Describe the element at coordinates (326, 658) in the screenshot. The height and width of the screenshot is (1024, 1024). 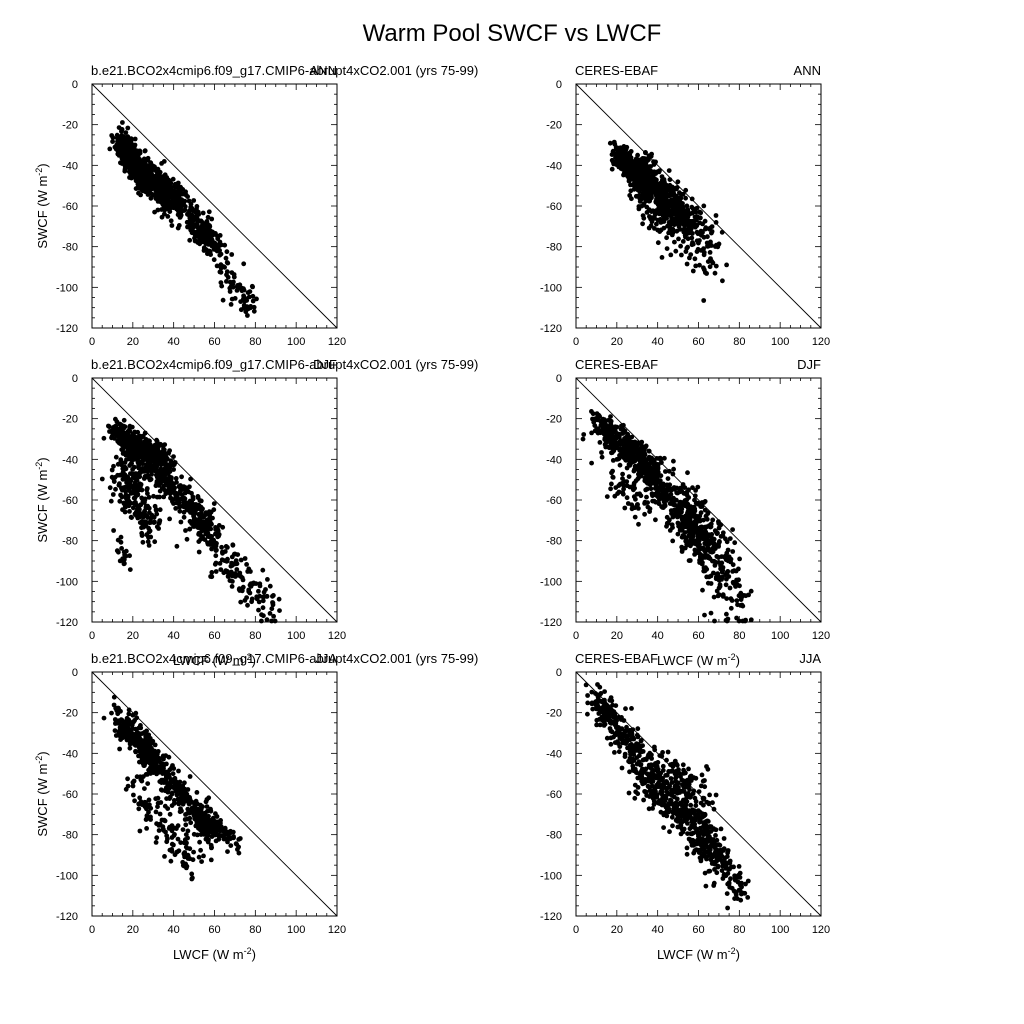
I see `panel-right-label: JJA` at that location.